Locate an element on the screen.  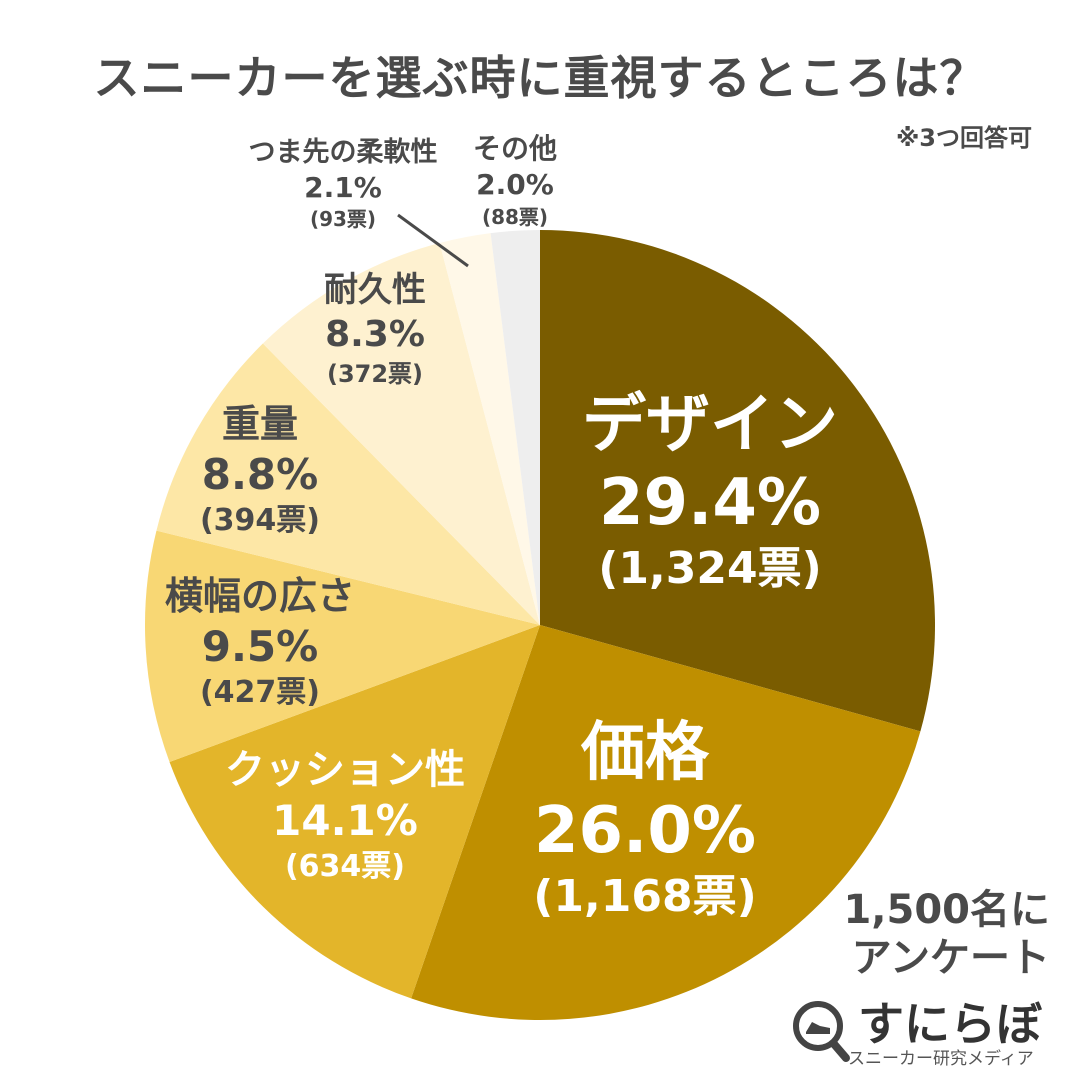
slice-label-other: その他 2.0% (88票) is located at coordinates (515, 180).